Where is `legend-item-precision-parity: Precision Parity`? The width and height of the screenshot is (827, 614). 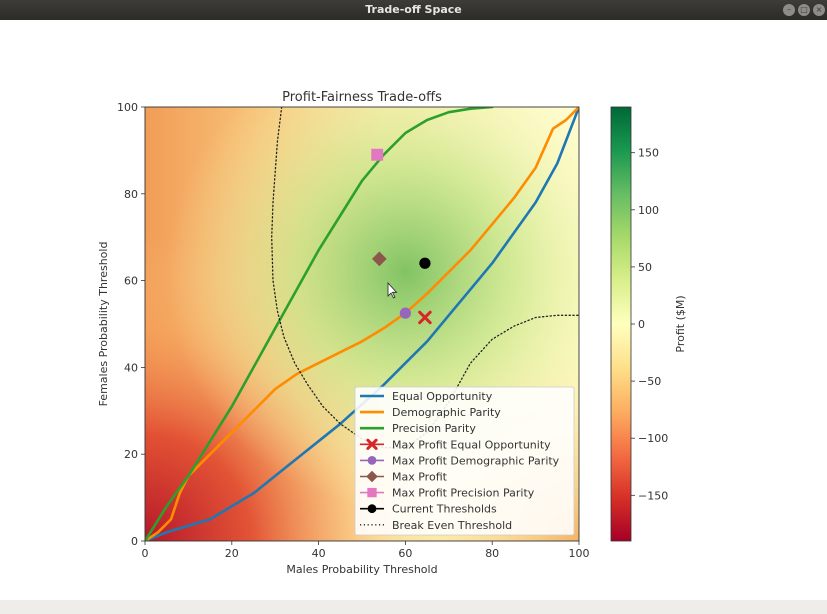
legend-item-precision-parity: Precision Parity is located at coordinates (418, 428).